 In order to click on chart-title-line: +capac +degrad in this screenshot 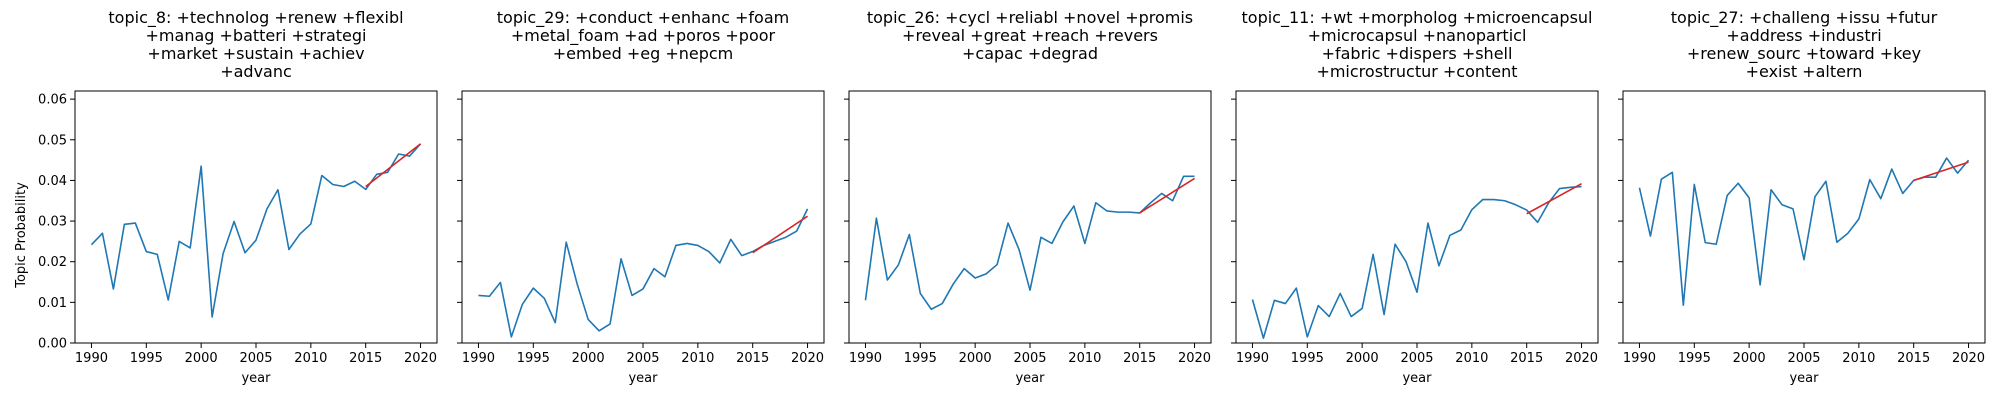, I will do `click(1030, 53)`.